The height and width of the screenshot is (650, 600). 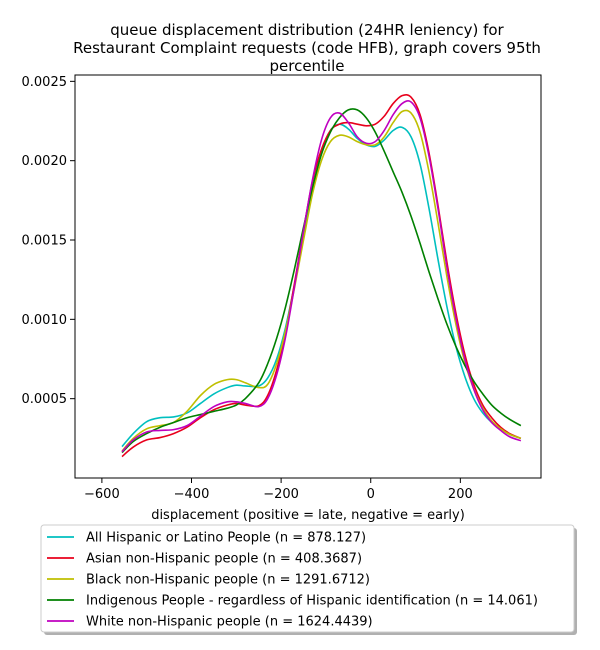 I want to click on y-tick-label: 0.0005, so click(x=45, y=399).